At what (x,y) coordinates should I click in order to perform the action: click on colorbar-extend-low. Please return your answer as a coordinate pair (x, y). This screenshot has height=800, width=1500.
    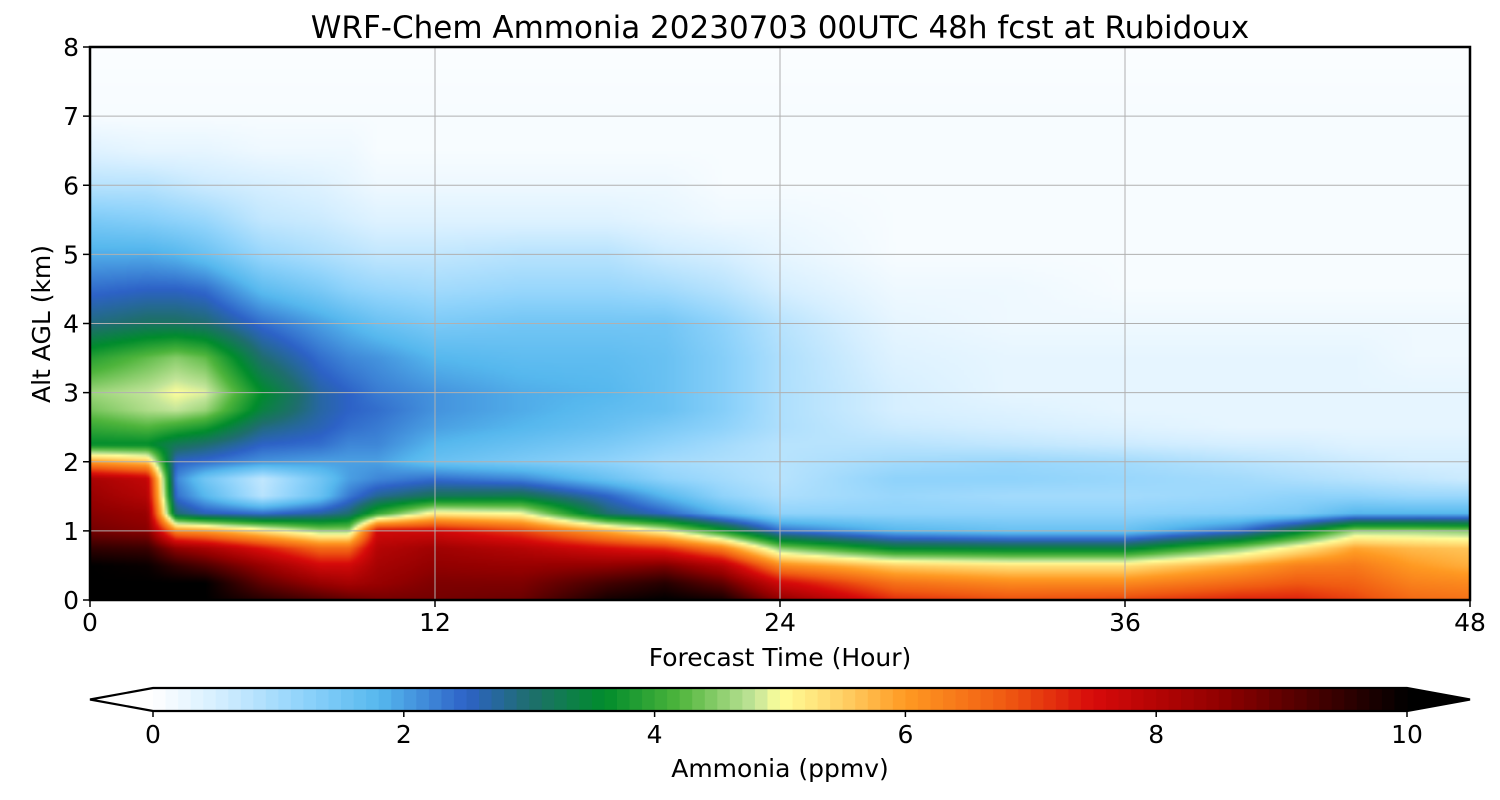
    Looking at the image, I should click on (121, 699).